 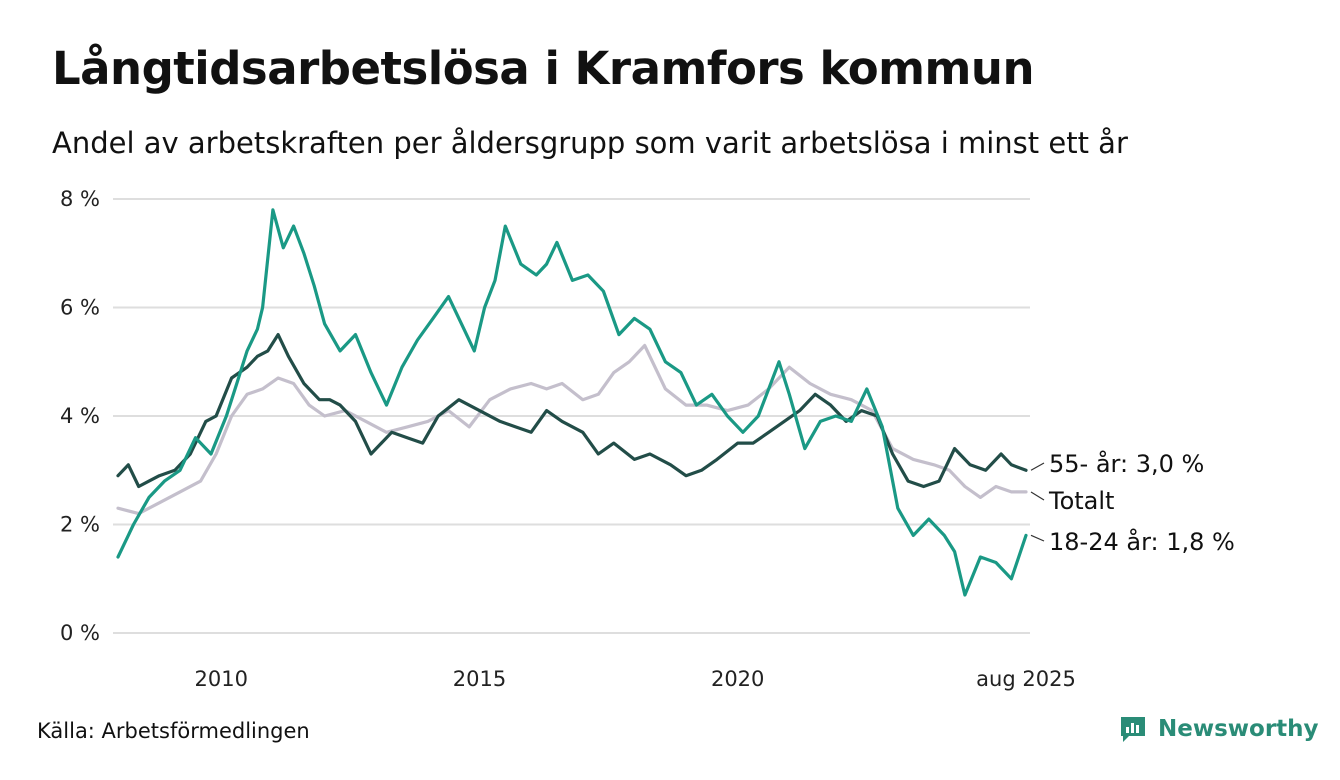 What do you see at coordinates (173, 731) in the screenshot?
I see `source-note: Källa: Arbetsförmedlingen` at bounding box center [173, 731].